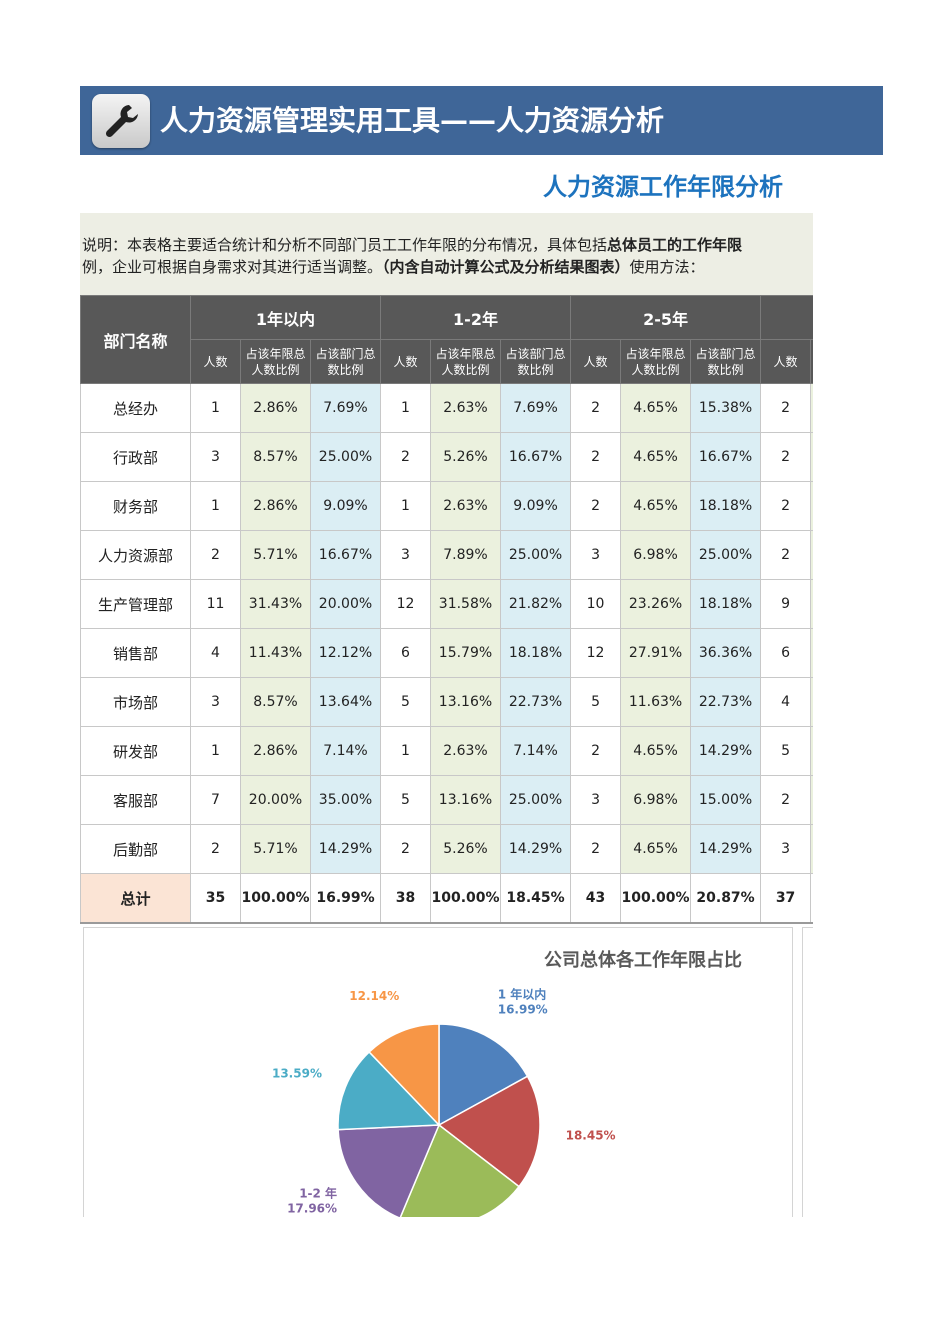 This screenshot has height=1344, width=950. Describe the element at coordinates (596, 898) in the screenshot. I see `table-cell: 43` at that location.